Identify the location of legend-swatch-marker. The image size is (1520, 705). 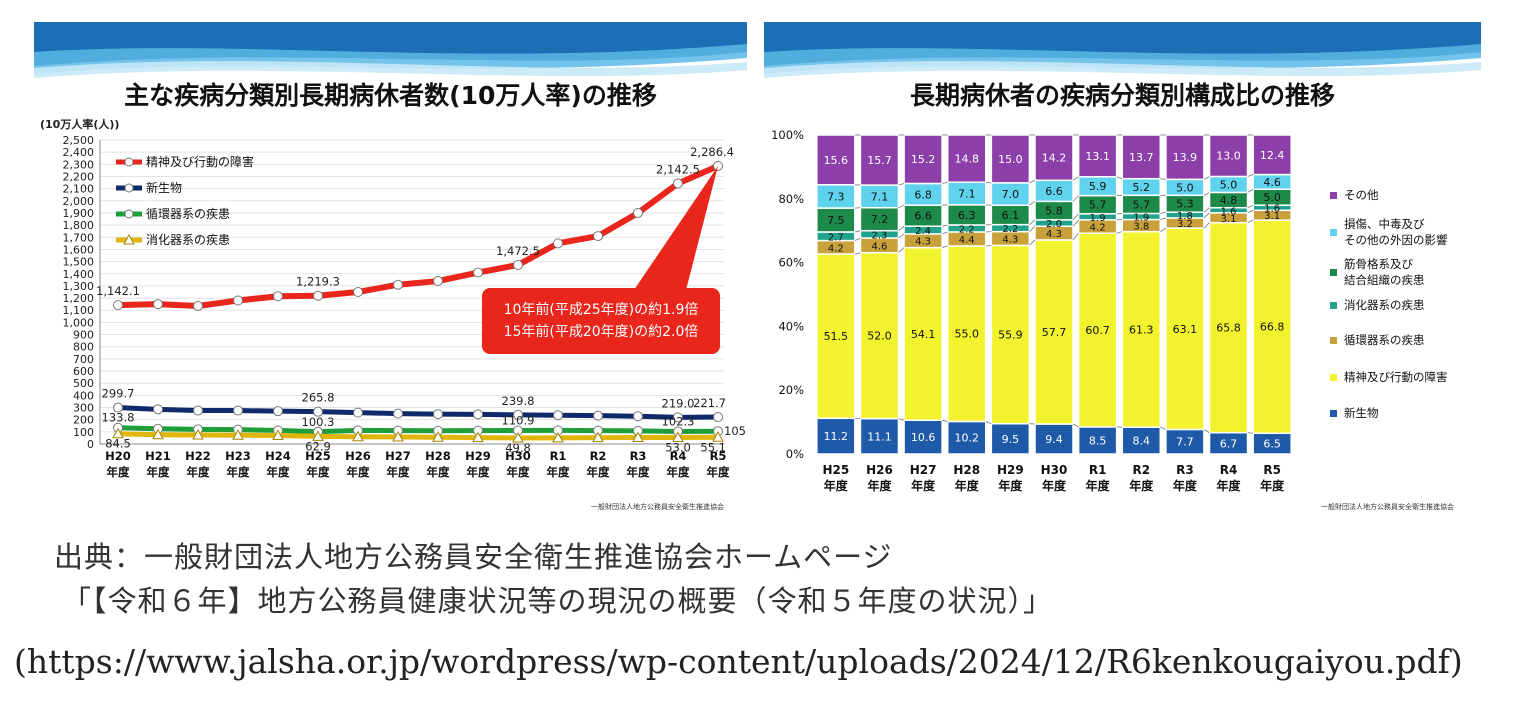
(129, 214).